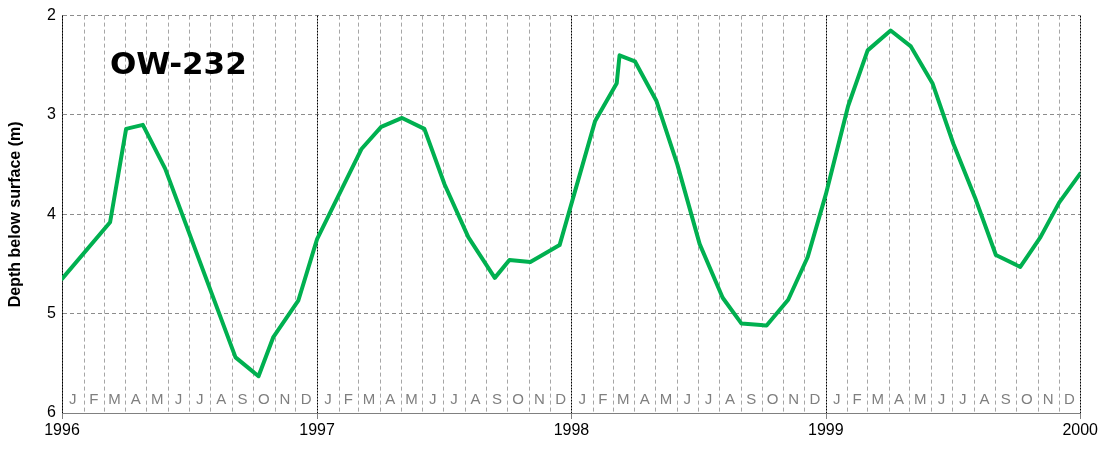  What do you see at coordinates (52, 213) in the screenshot?
I see `y-tick-label: 4` at bounding box center [52, 213].